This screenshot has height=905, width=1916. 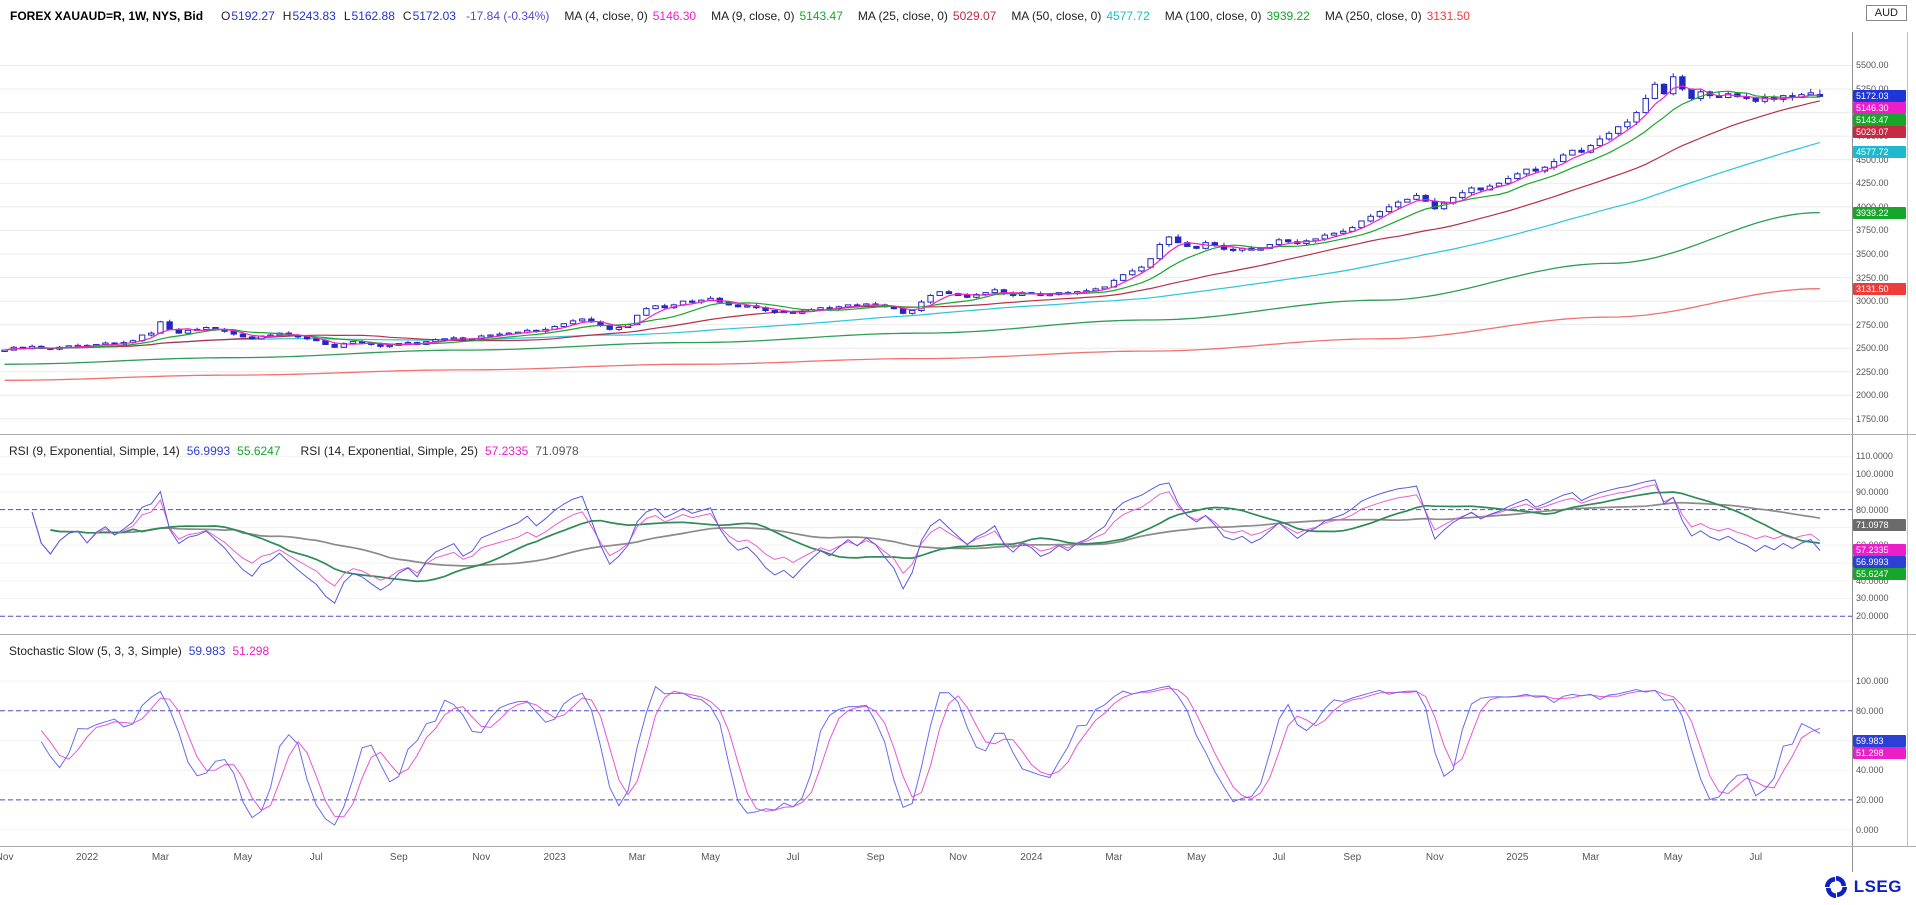 I want to click on ma-label: MA (4, close, 0), so click(x=606, y=16).